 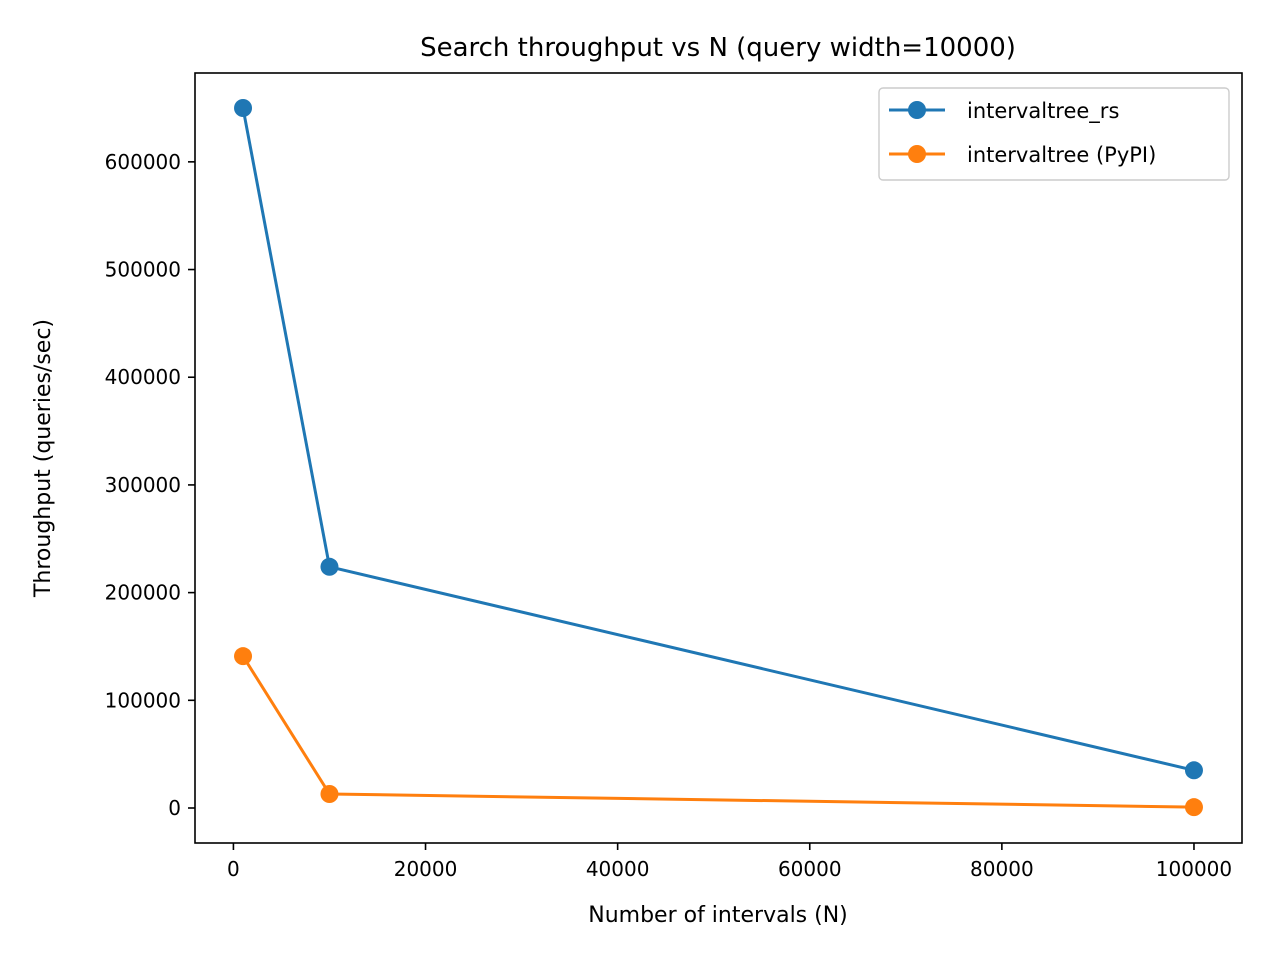 What do you see at coordinates (143, 700) in the screenshot?
I see `y-tick-label: 100000` at bounding box center [143, 700].